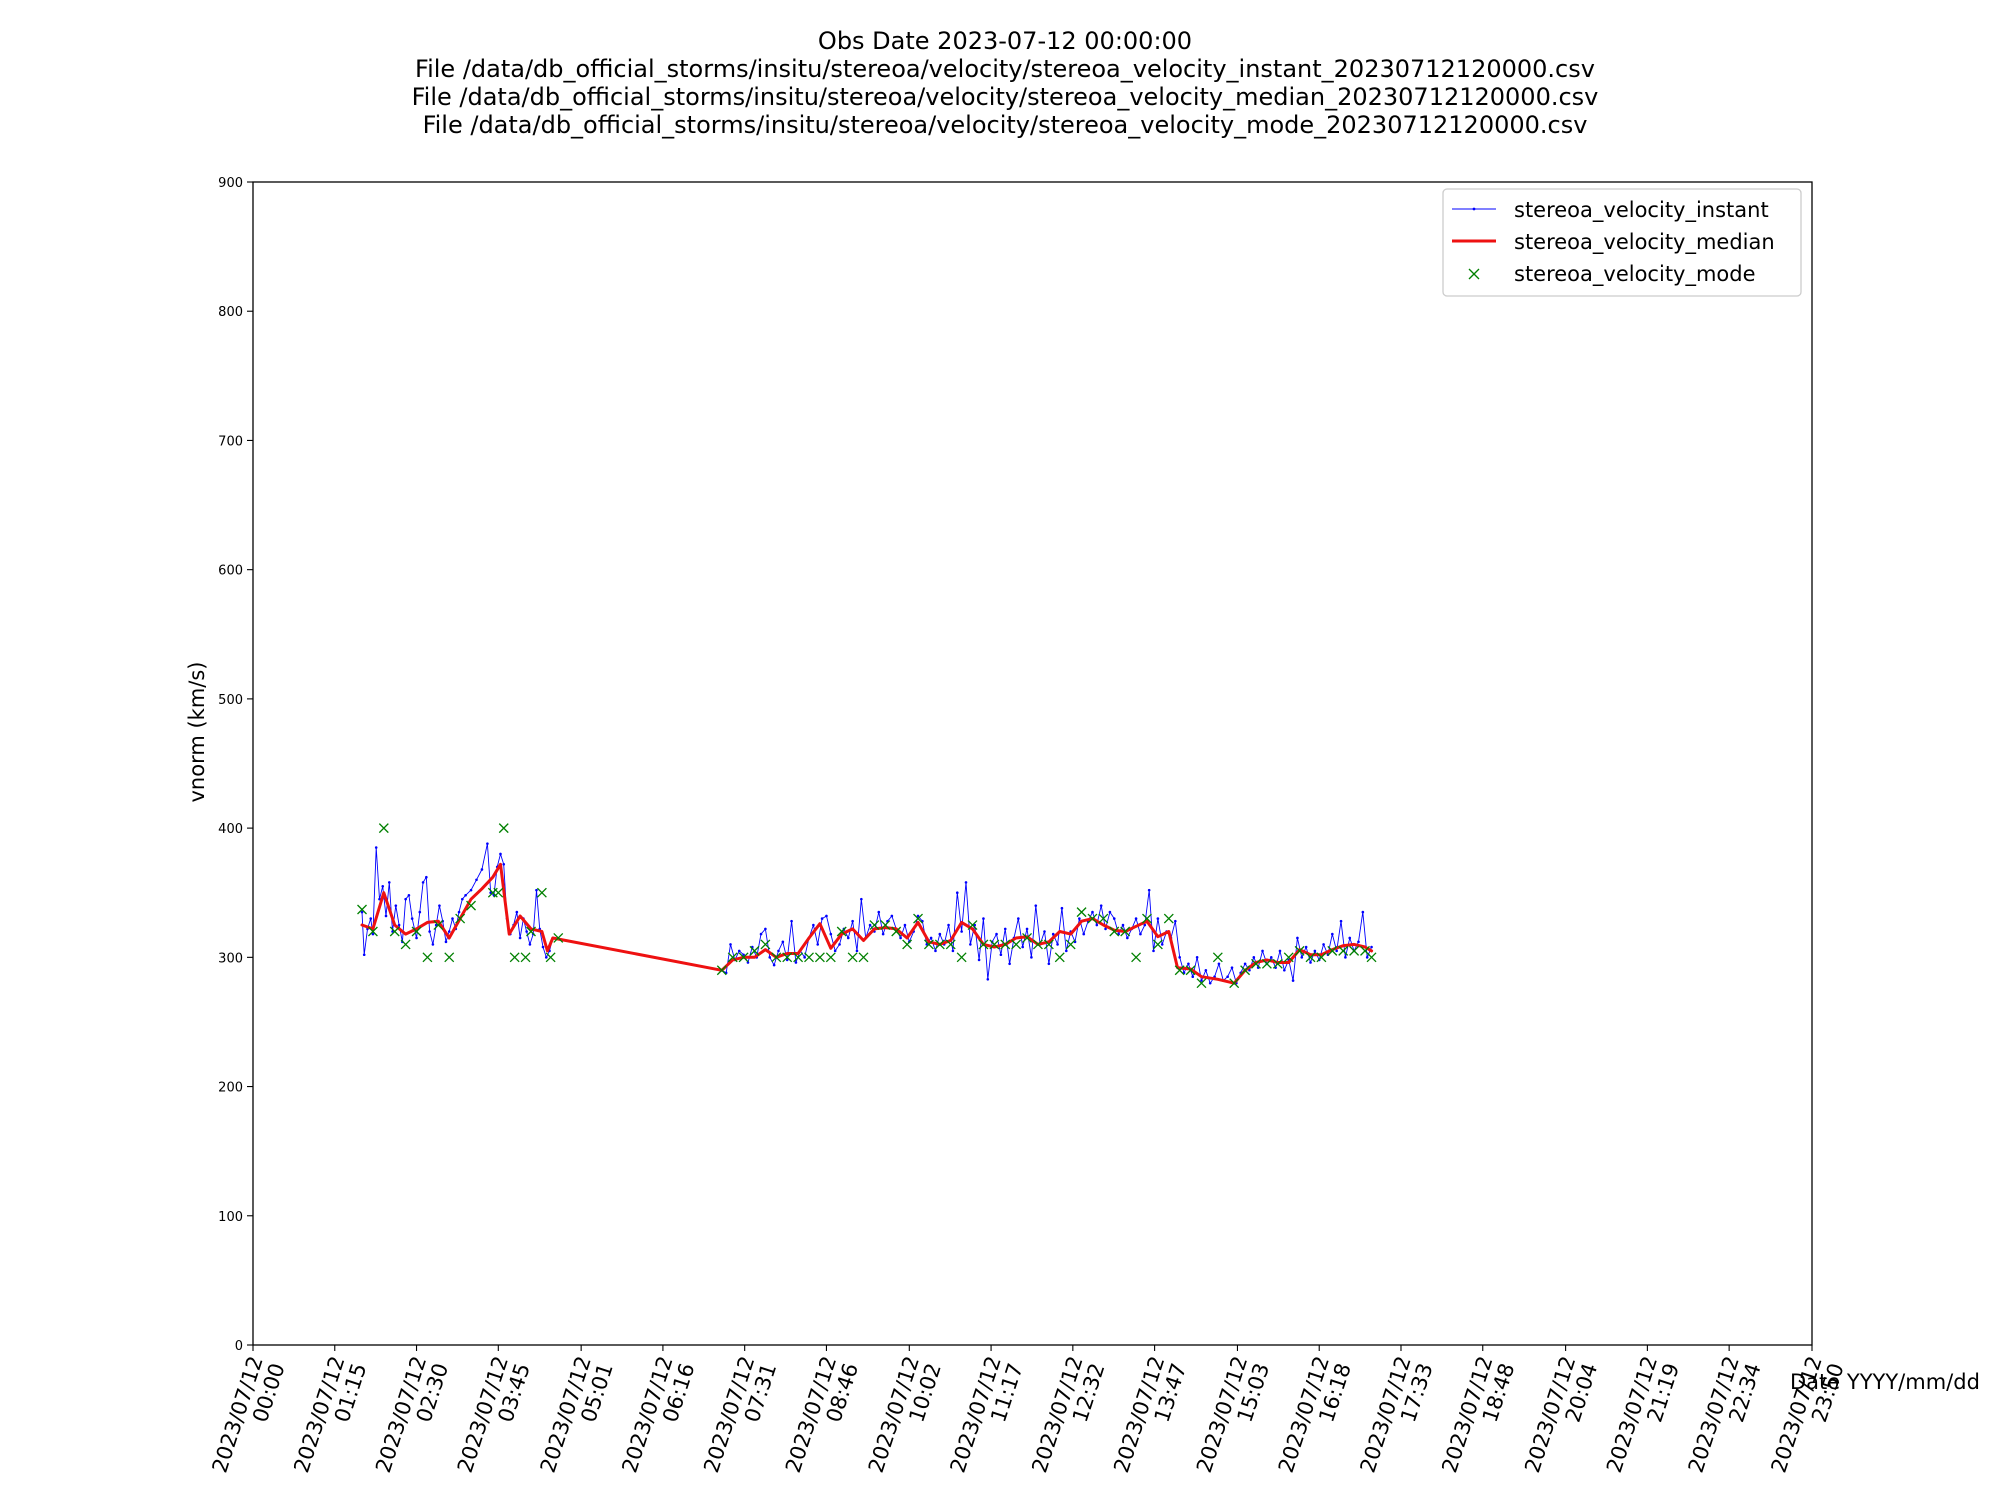  Describe the element at coordinates (230, 700) in the screenshot. I see `y-tick-label: 500` at that location.